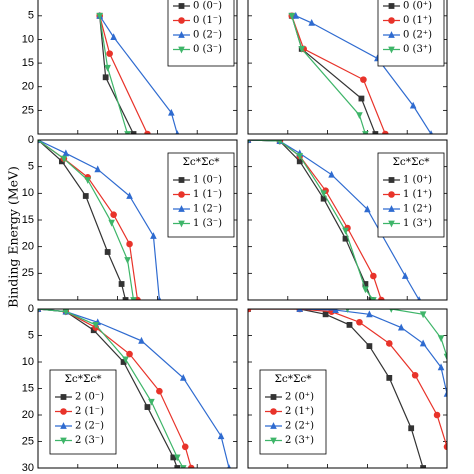  I want to click on panel-row1-right: 0 (0⁺) 0 (1⁺) 0 (2⁺) 0 (3⁺), so click(347, 67).